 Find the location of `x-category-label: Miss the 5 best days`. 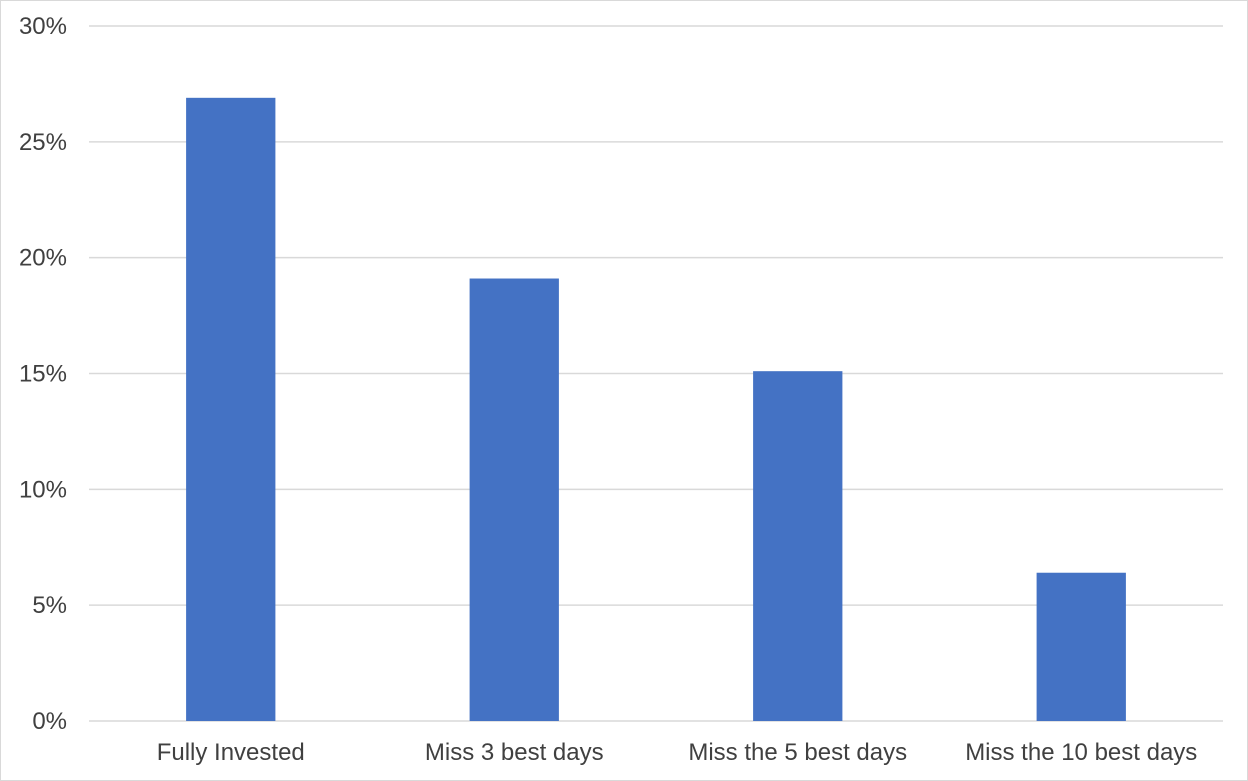

x-category-label: Miss the 5 best days is located at coordinates (797, 752).